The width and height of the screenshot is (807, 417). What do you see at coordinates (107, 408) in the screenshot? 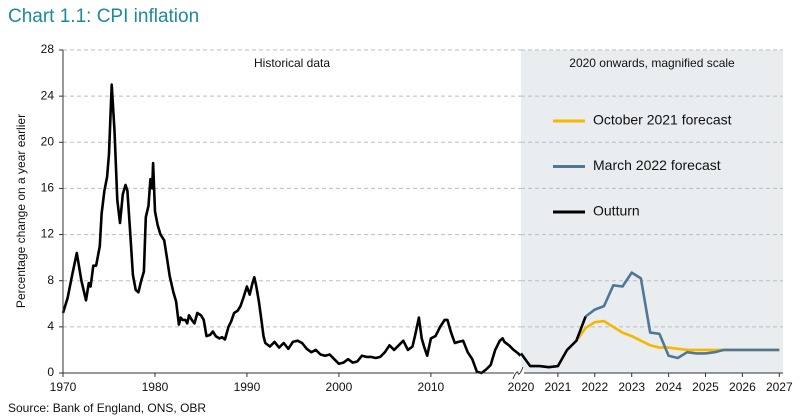
I see `source-note: Source: Bank of England, ONS, OBR` at bounding box center [107, 408].